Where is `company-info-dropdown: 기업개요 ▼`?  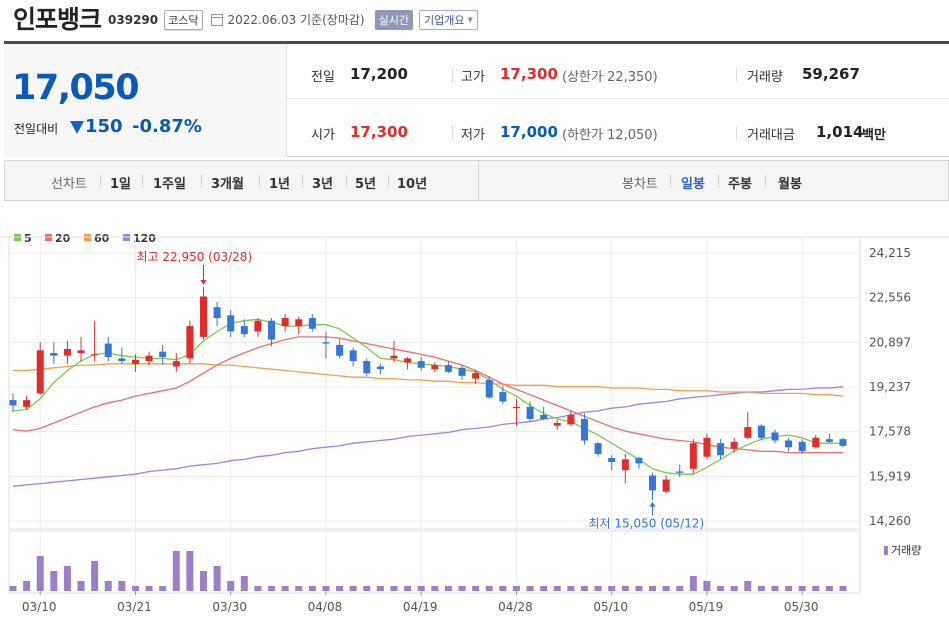
company-info-dropdown: 기업개요 ▼ is located at coordinates (448, 19).